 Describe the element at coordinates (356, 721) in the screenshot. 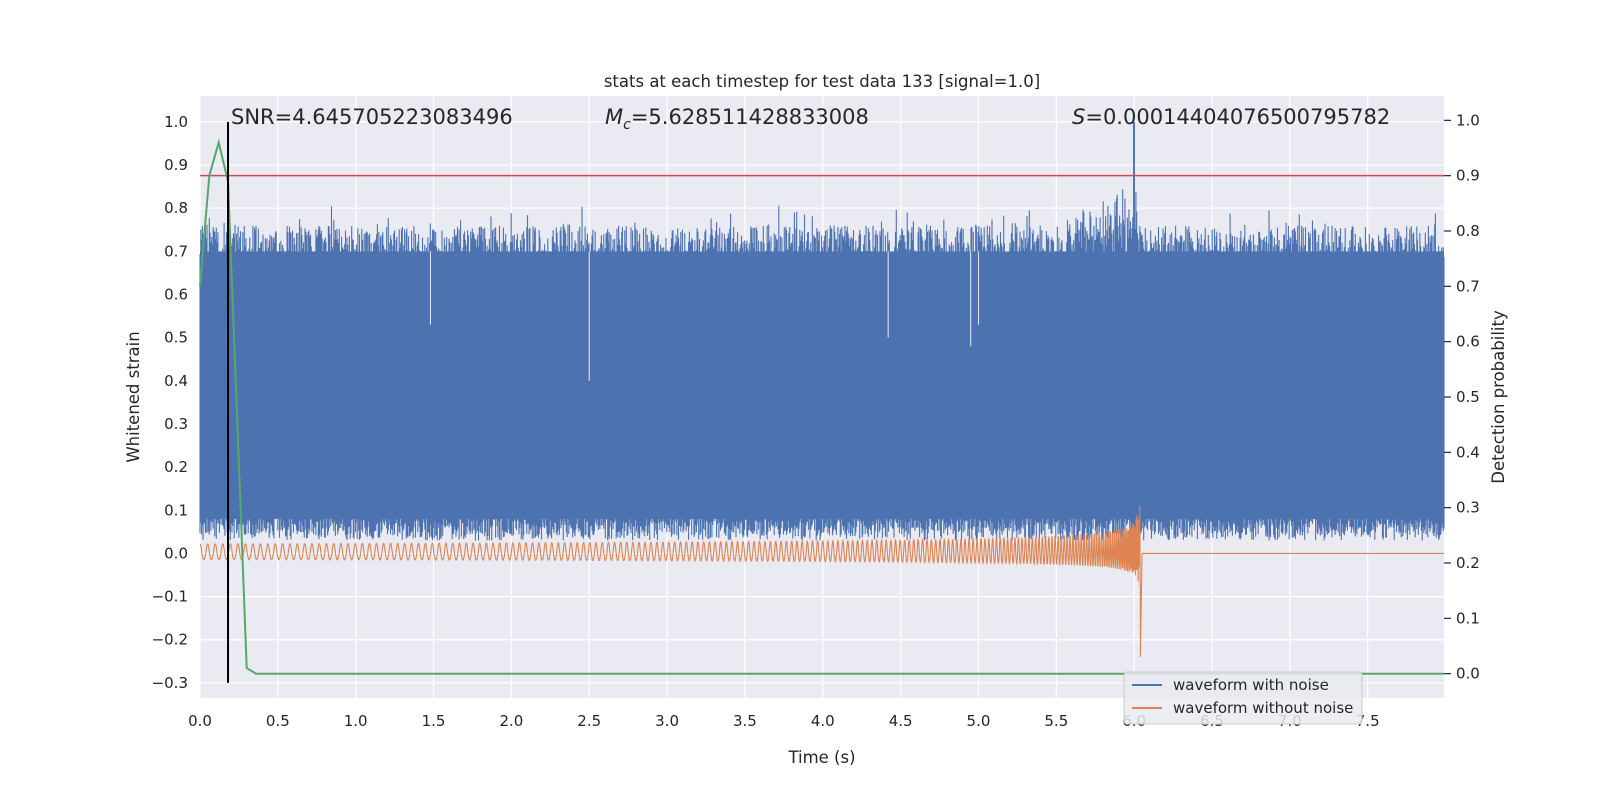

I see `x-tick-label: 1.0` at that location.